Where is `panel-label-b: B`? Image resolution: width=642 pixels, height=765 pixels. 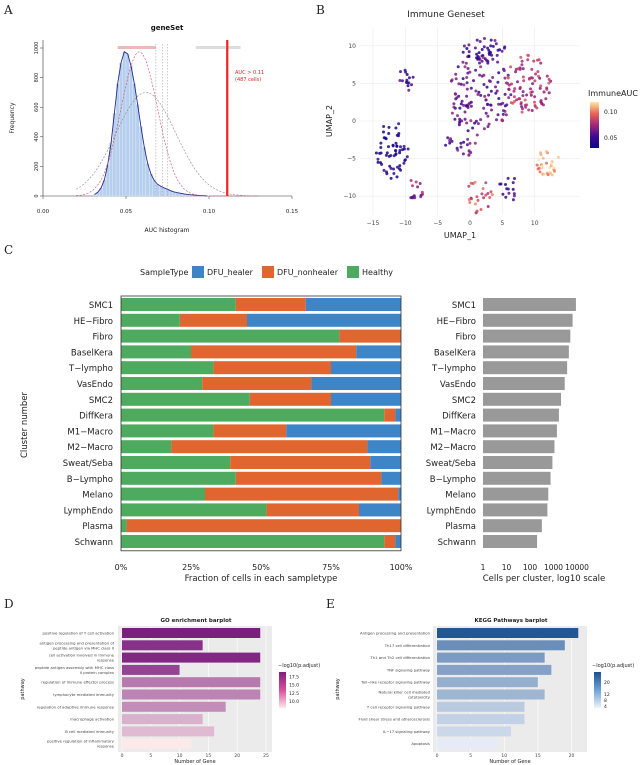
panel-label-b: B is located at coordinates (320, 10).